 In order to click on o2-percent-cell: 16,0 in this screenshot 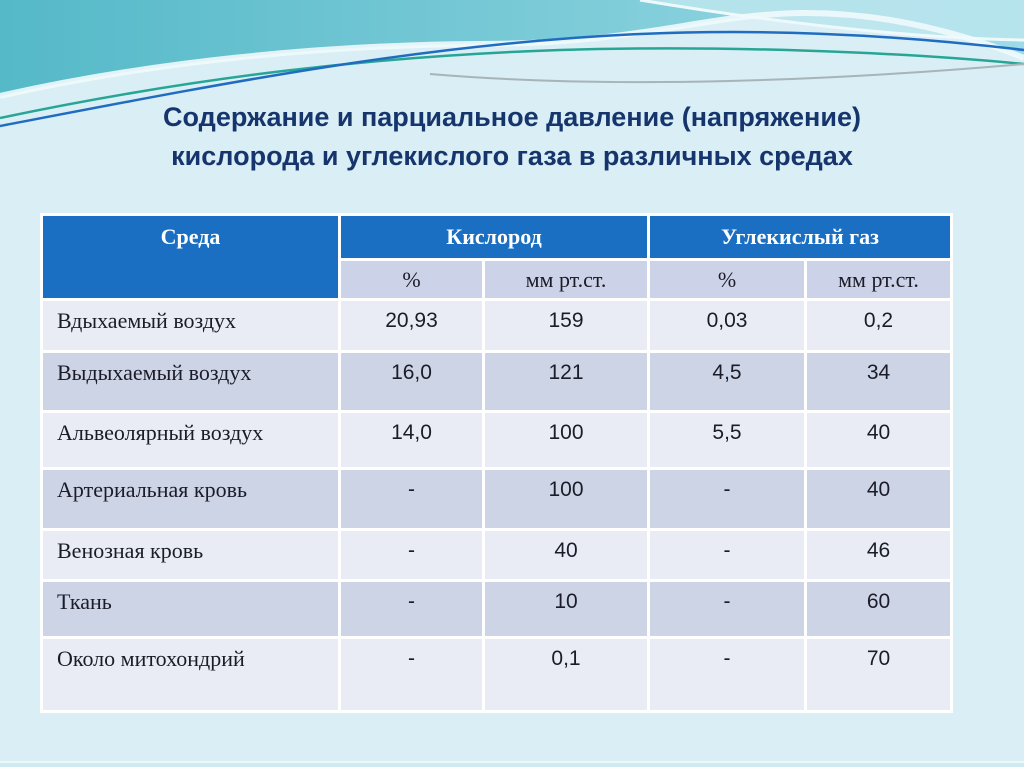, I will do `click(411, 381)`.